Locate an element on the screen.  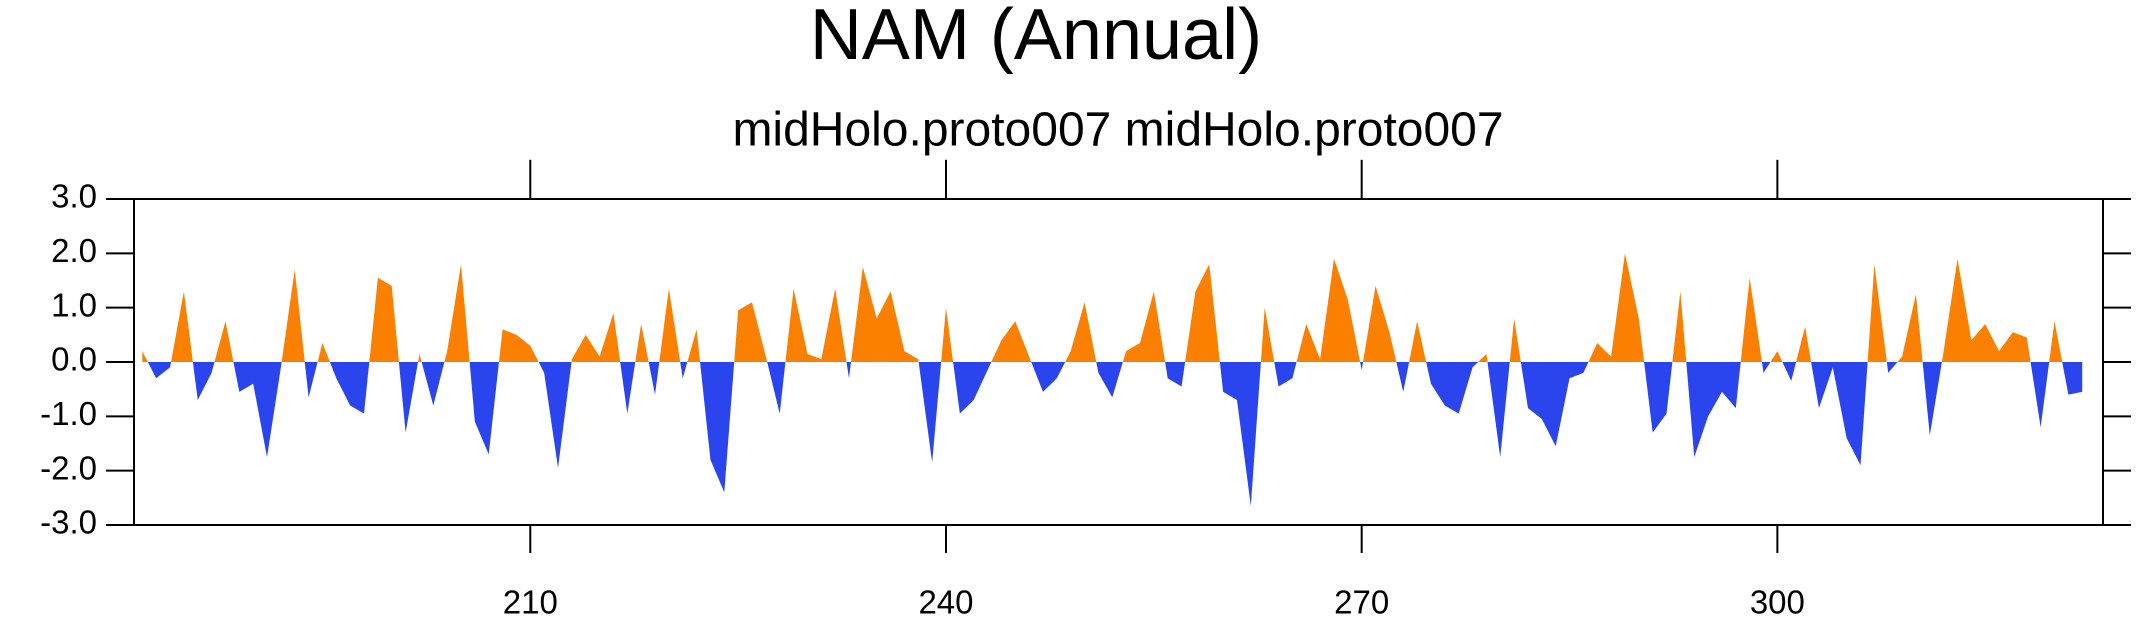
y-tick-label: 3.0 is located at coordinates (74, 196).